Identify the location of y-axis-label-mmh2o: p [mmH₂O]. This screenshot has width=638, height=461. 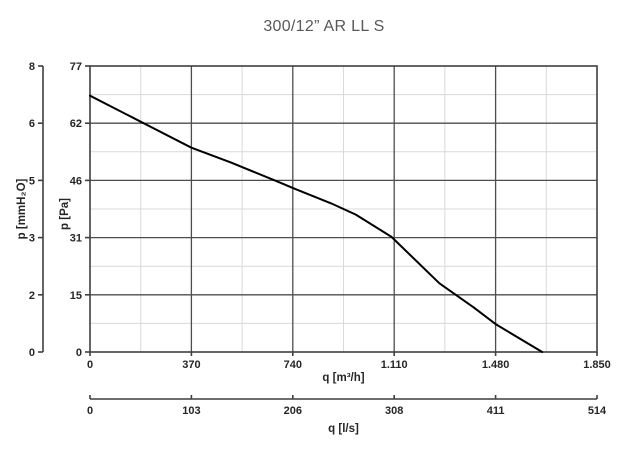
(22, 209).